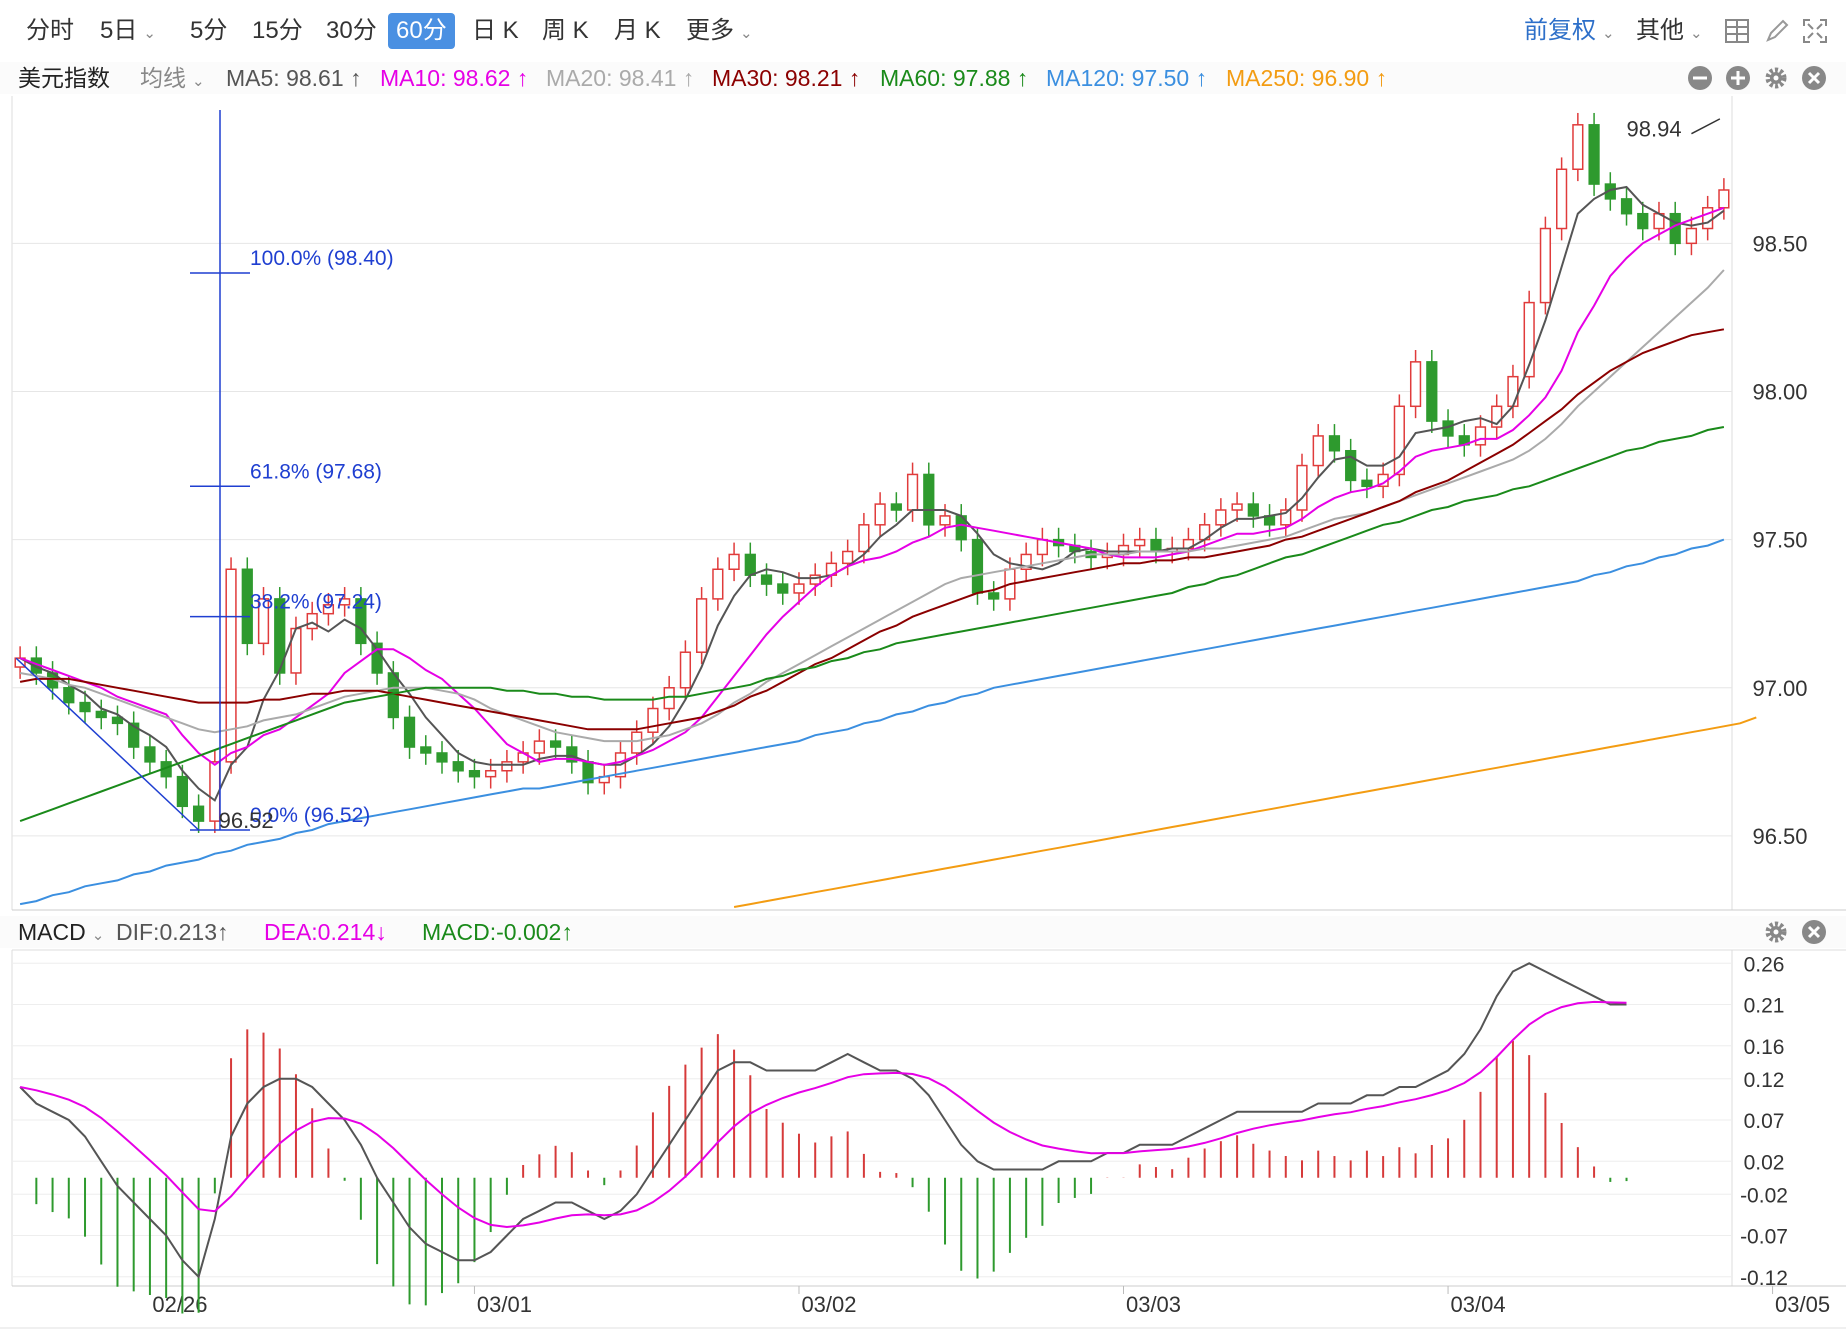 The height and width of the screenshot is (1330, 1846). I want to click on zoom-in-icon, so click(1738, 78).